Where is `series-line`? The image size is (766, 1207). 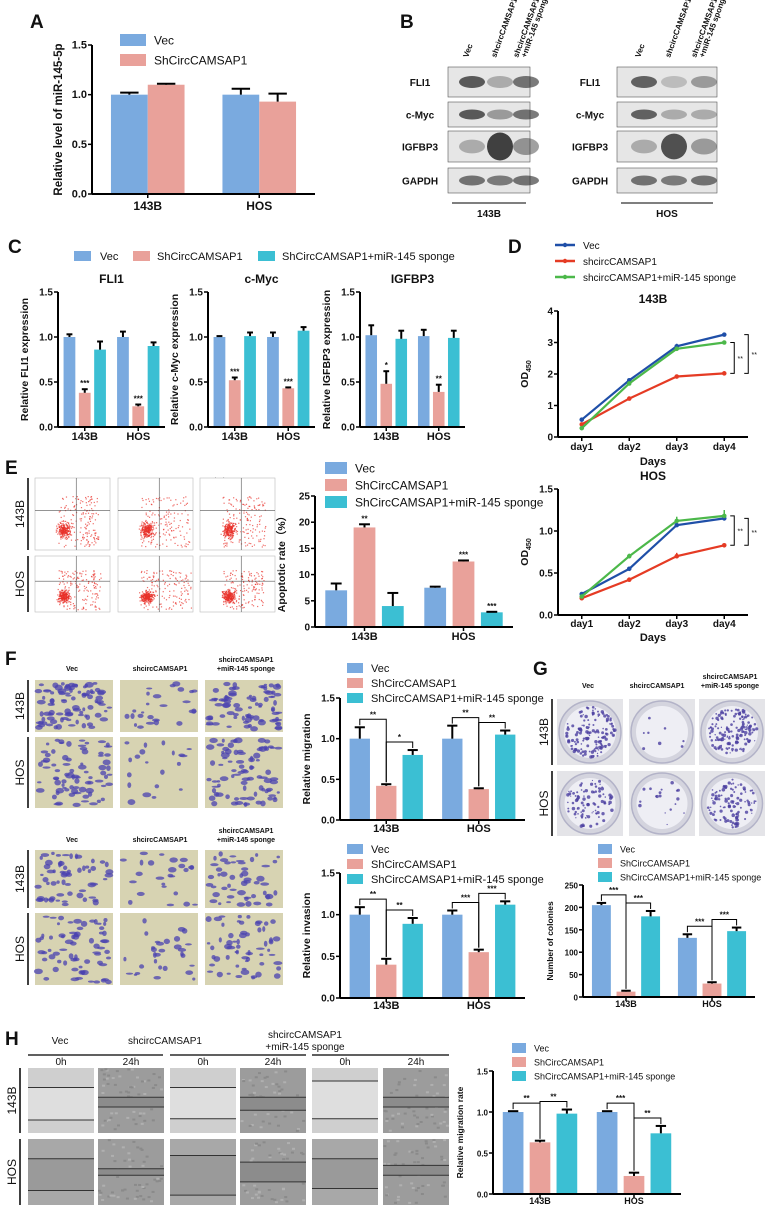 series-line is located at coordinates (653, 377).